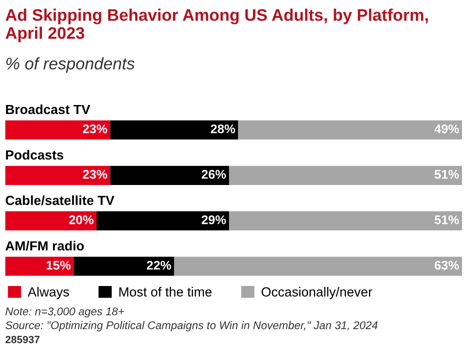 Image resolution: width=470 pixels, height=347 pixels. I want to click on y-tick-label: Cable/satellite TV, so click(60, 200).